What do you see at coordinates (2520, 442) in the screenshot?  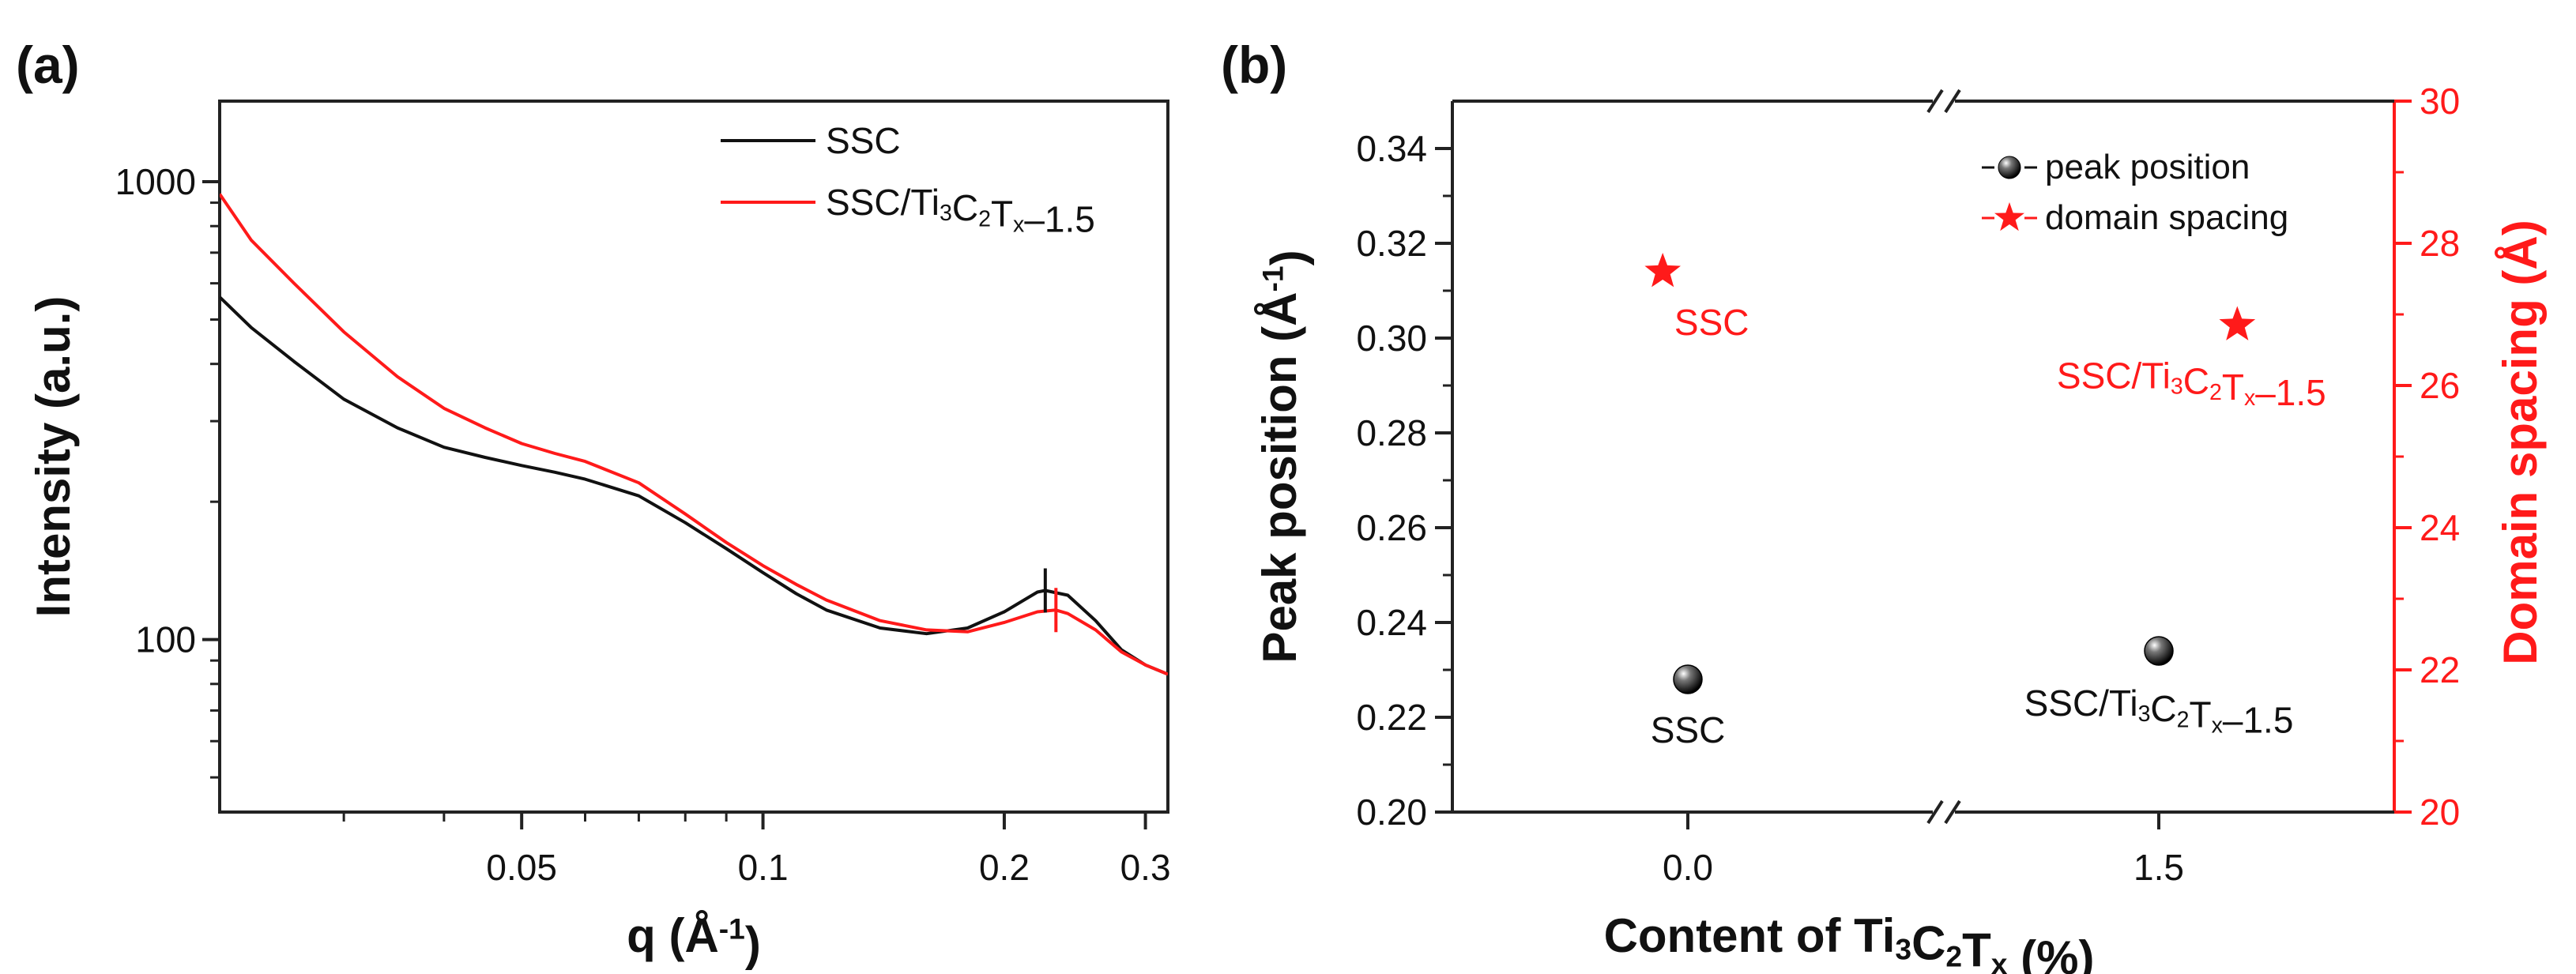 I see `chart-b-ylabel-right: Domain spacing (Å)` at bounding box center [2520, 442].